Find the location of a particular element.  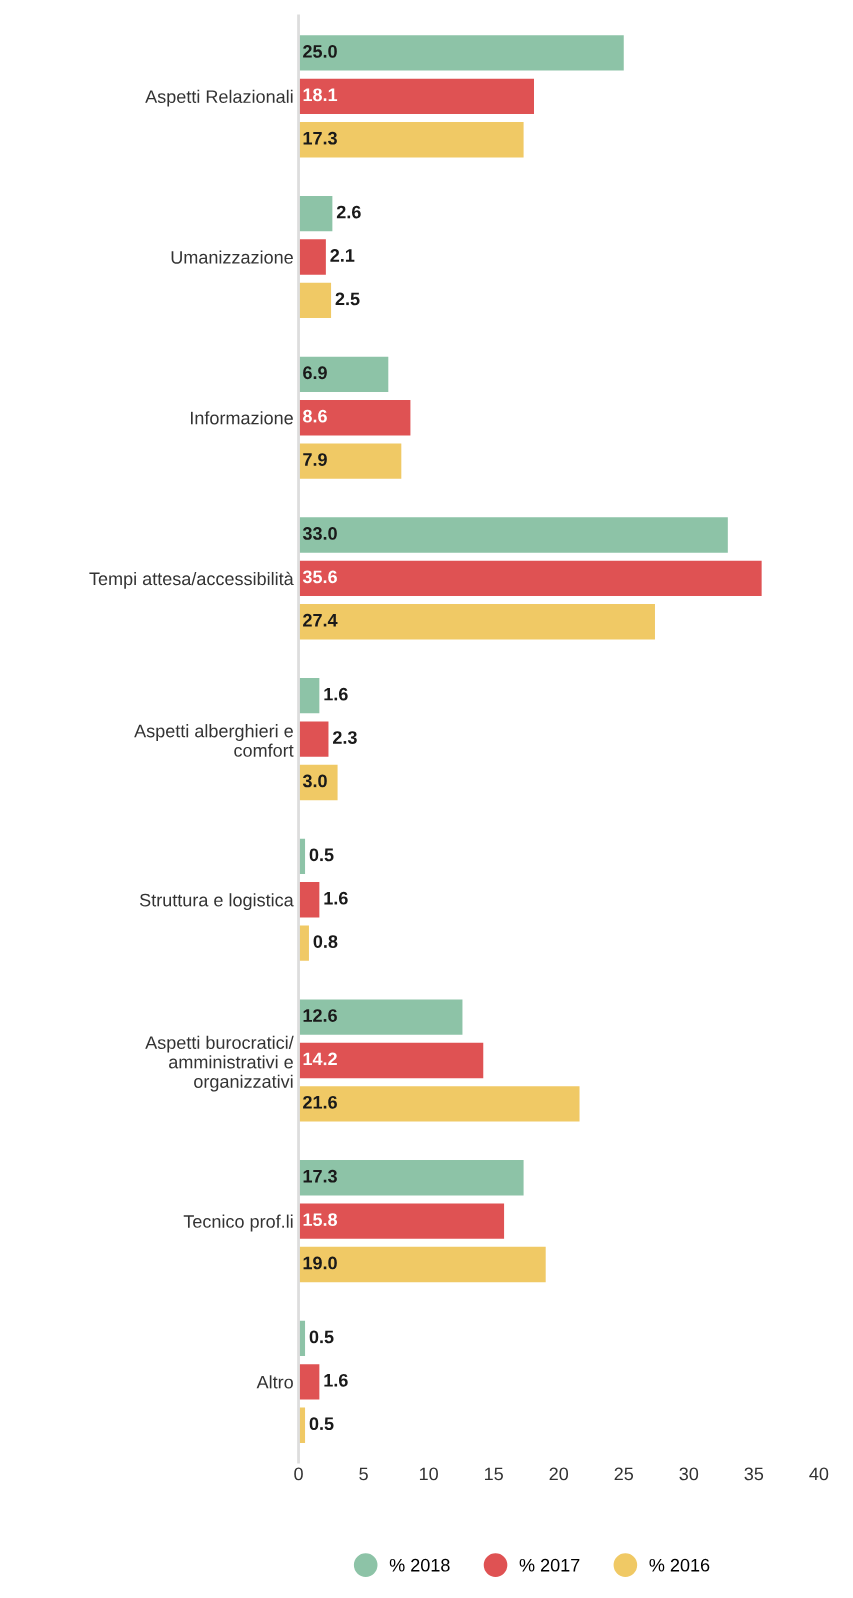

x-tick-label: 40 is located at coordinates (819, 1474).